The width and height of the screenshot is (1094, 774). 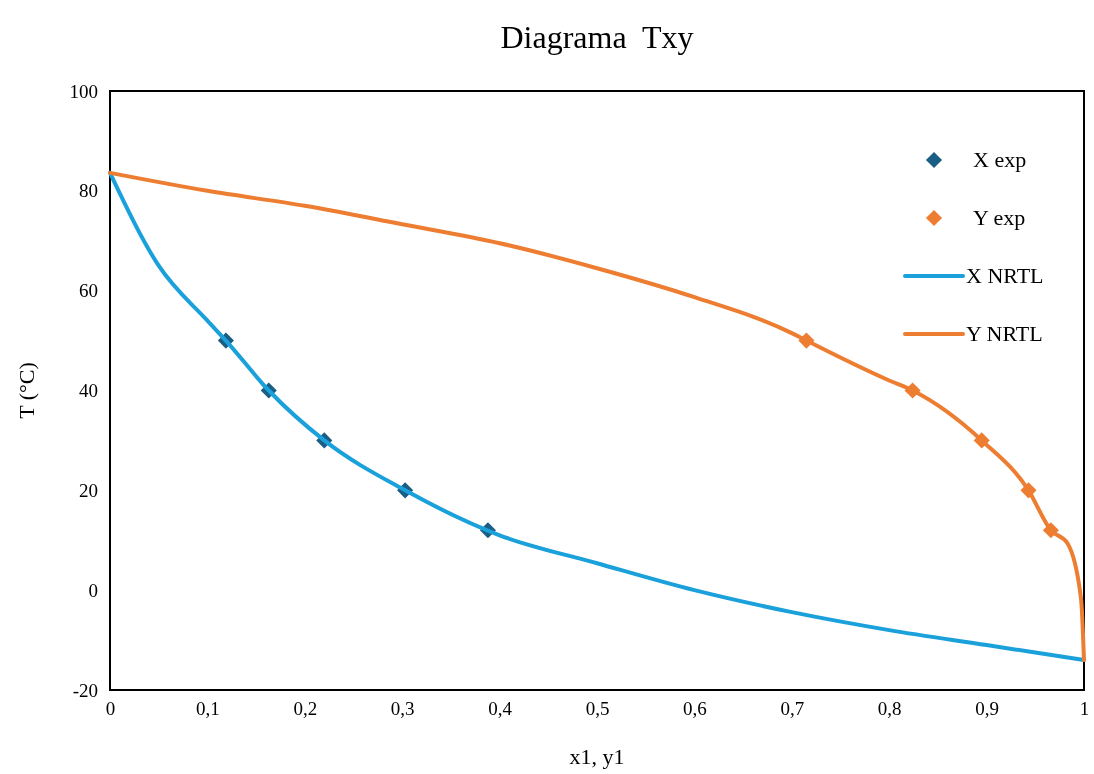 What do you see at coordinates (208, 709) in the screenshot?
I see `x-tick-label: 0,1` at bounding box center [208, 709].